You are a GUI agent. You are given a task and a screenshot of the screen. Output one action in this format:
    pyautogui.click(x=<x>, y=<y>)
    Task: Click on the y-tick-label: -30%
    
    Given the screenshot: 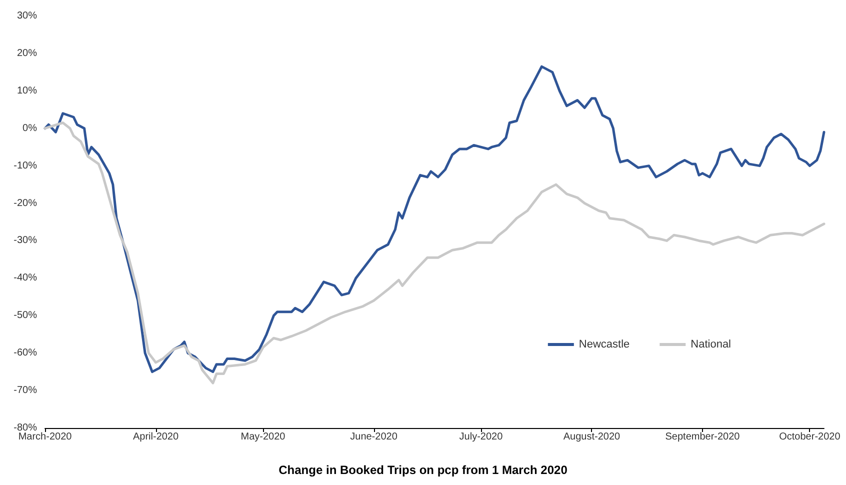 What is the action you would take?
    pyautogui.click(x=26, y=240)
    